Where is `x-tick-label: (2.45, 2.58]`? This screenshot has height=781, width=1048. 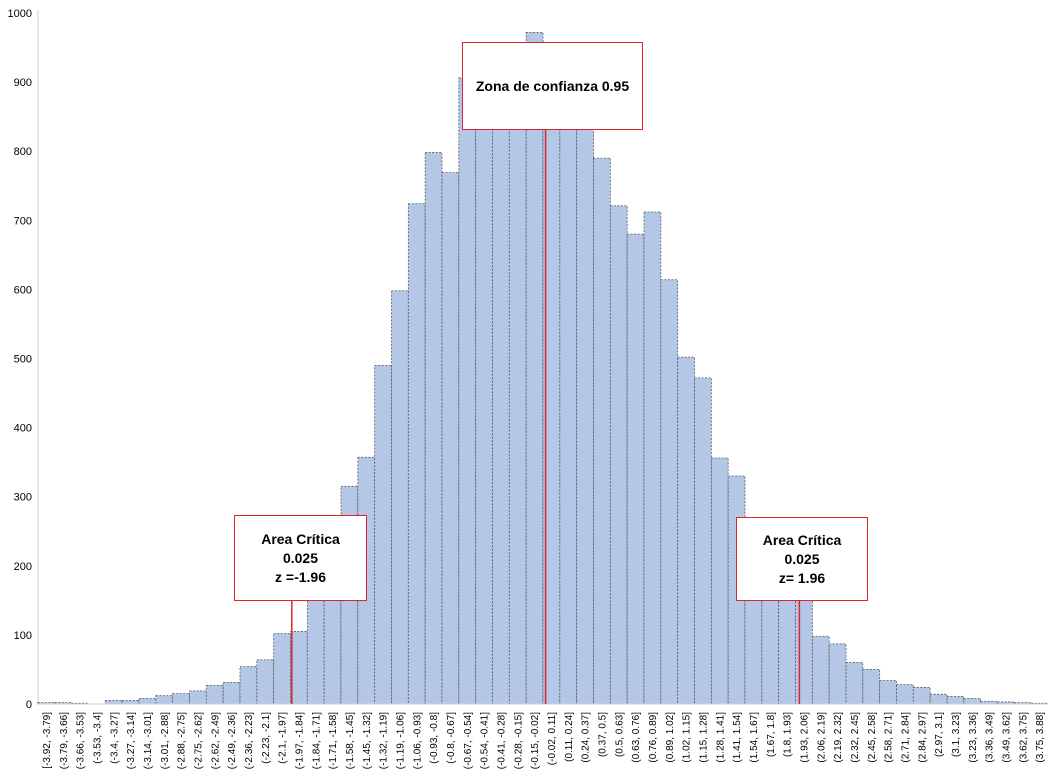
x-tick-label: (2.45, 2.58] is located at coordinates (872, 737).